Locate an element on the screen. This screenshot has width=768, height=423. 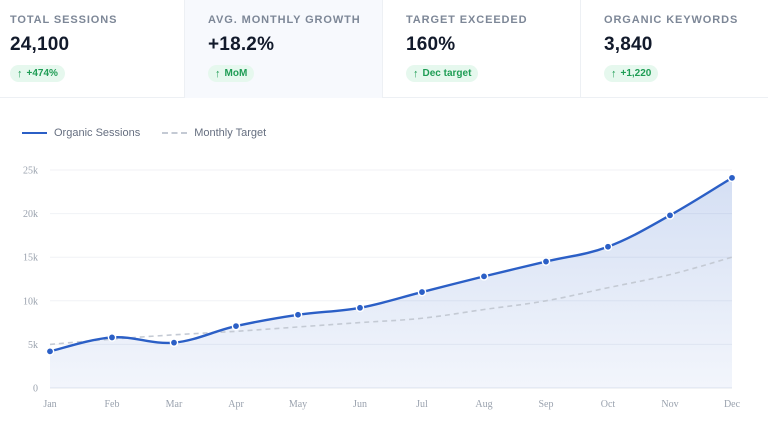
stat-label: TOTAL SESSIONS is located at coordinates (64, 20).